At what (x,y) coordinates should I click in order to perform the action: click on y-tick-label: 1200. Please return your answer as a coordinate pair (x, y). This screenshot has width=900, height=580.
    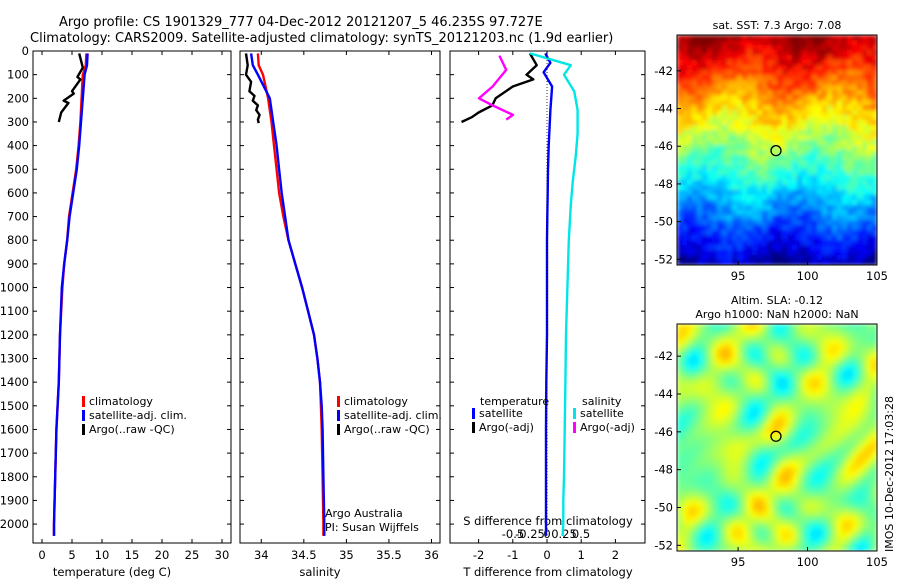
    Looking at the image, I should click on (14, 335).